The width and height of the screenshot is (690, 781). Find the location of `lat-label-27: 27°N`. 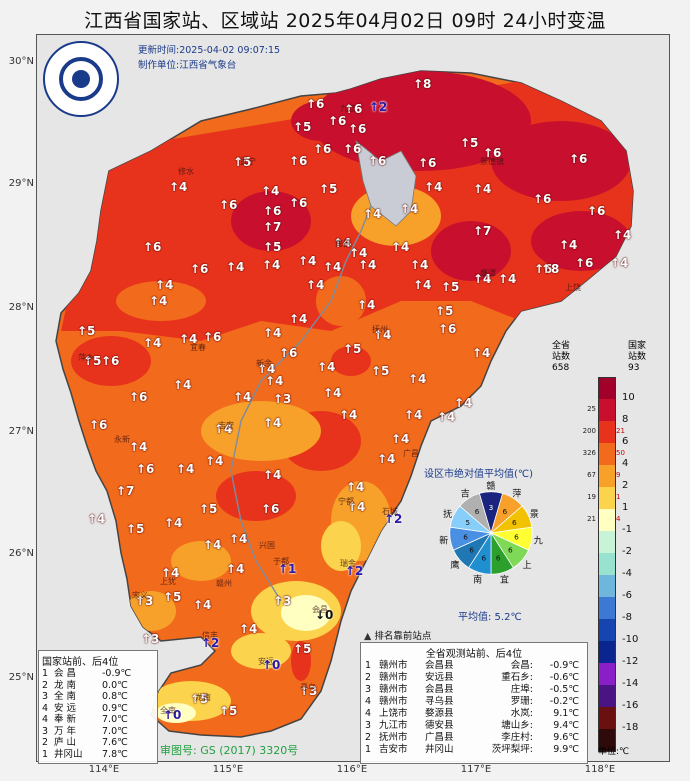

lat-label-27: 27°N is located at coordinates (21, 431).